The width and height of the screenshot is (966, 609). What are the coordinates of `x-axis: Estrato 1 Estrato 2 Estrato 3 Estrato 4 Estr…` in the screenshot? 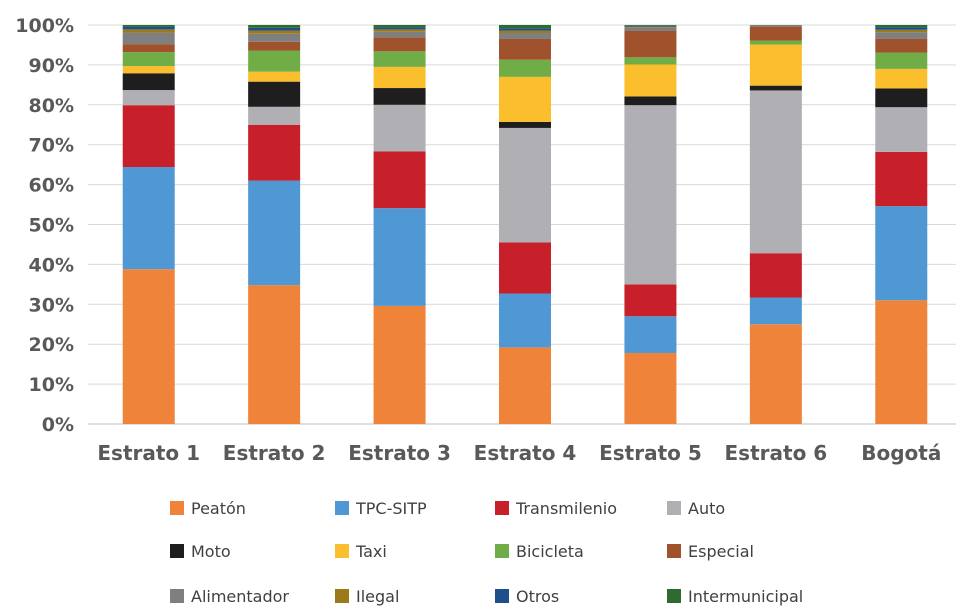 It's located at (519, 453).